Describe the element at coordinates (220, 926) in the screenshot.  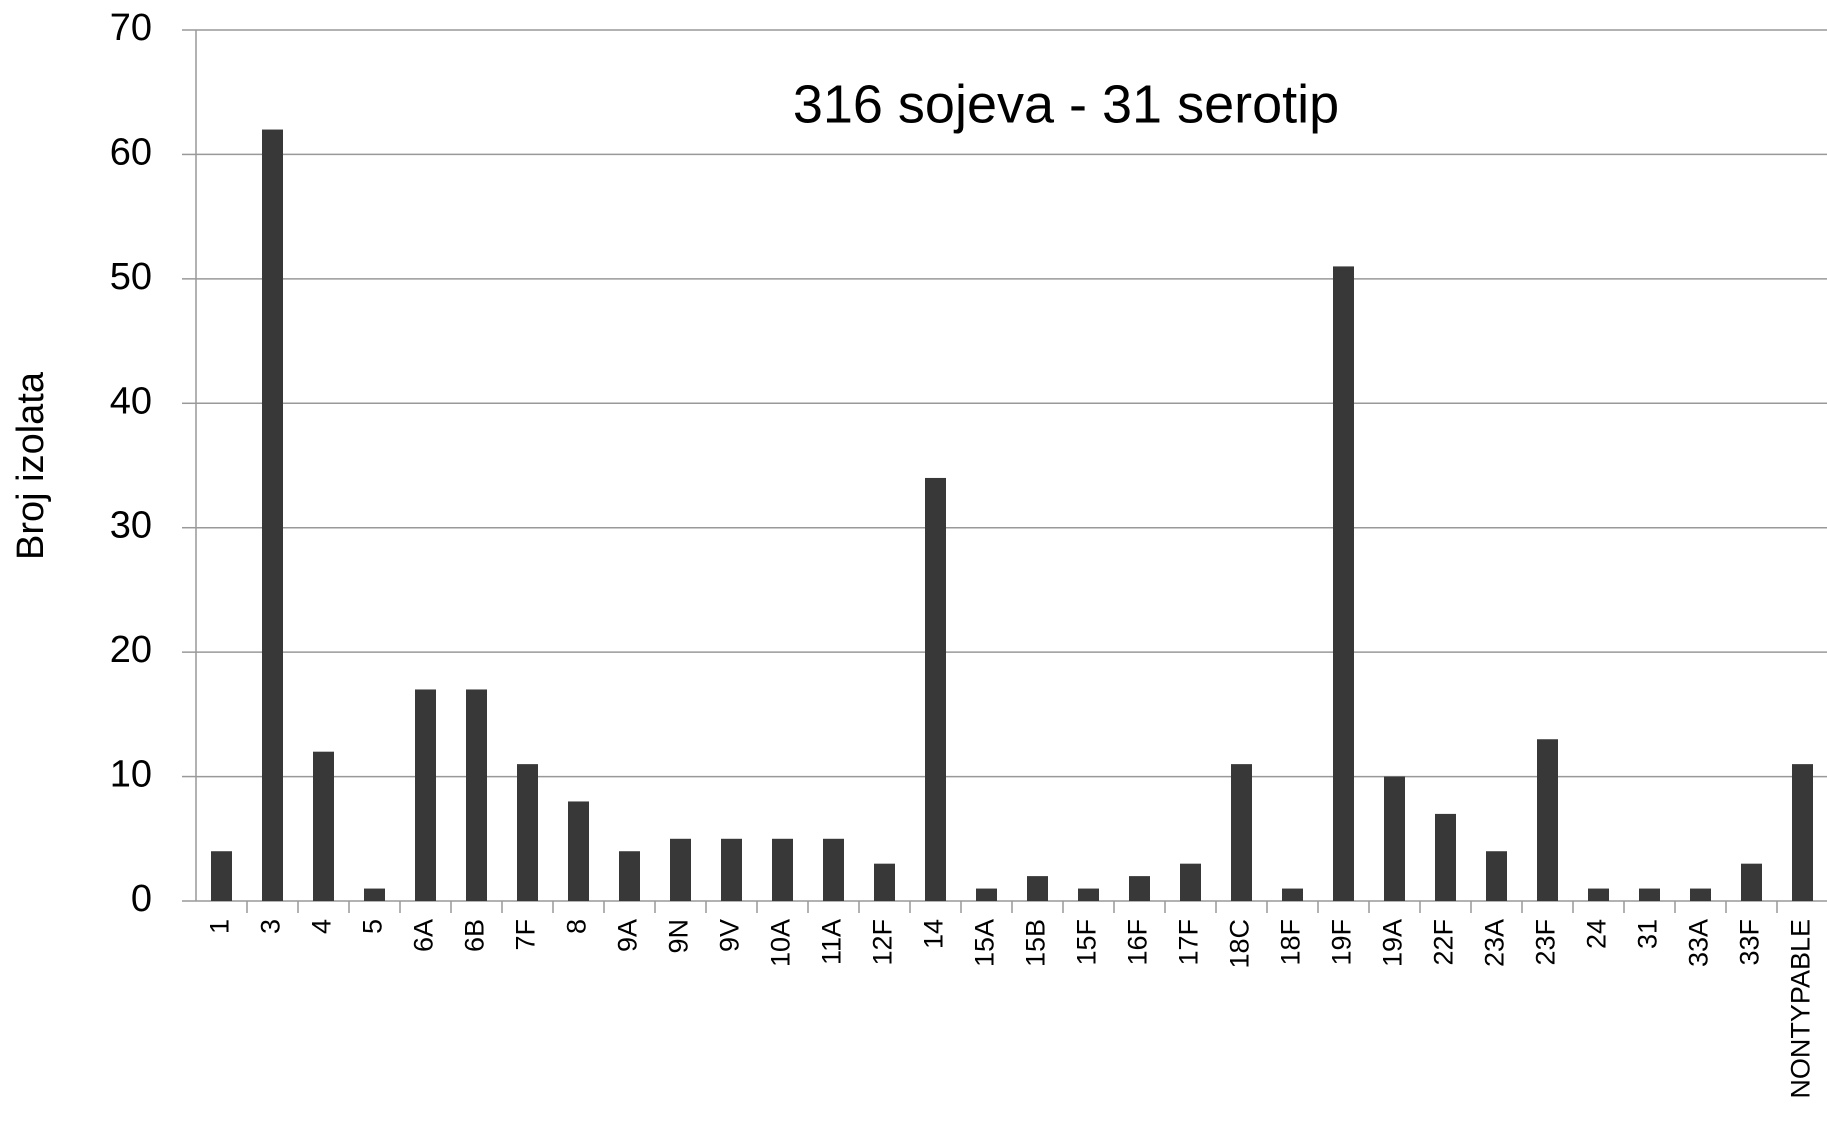
I see `x-tick-label: 1` at that location.